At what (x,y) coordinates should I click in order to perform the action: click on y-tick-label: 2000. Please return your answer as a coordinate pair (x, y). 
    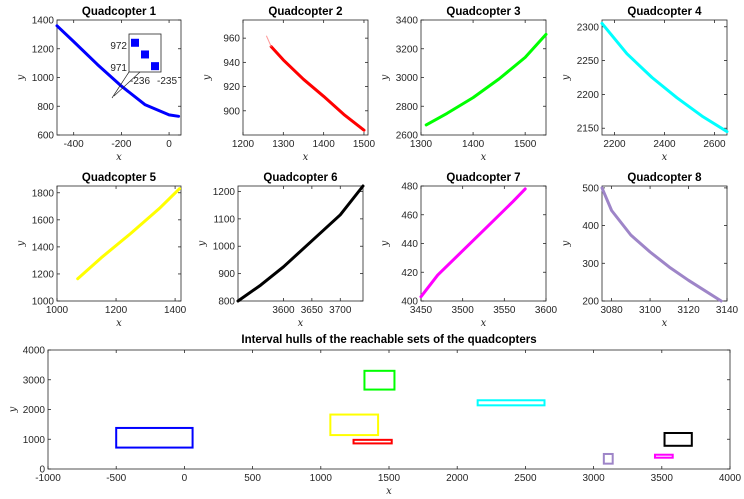
    Looking at the image, I should click on (34, 410).